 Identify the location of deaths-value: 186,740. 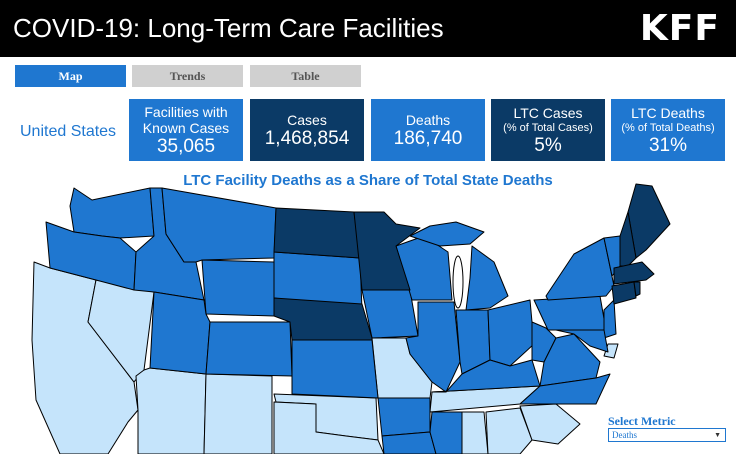
(428, 138).